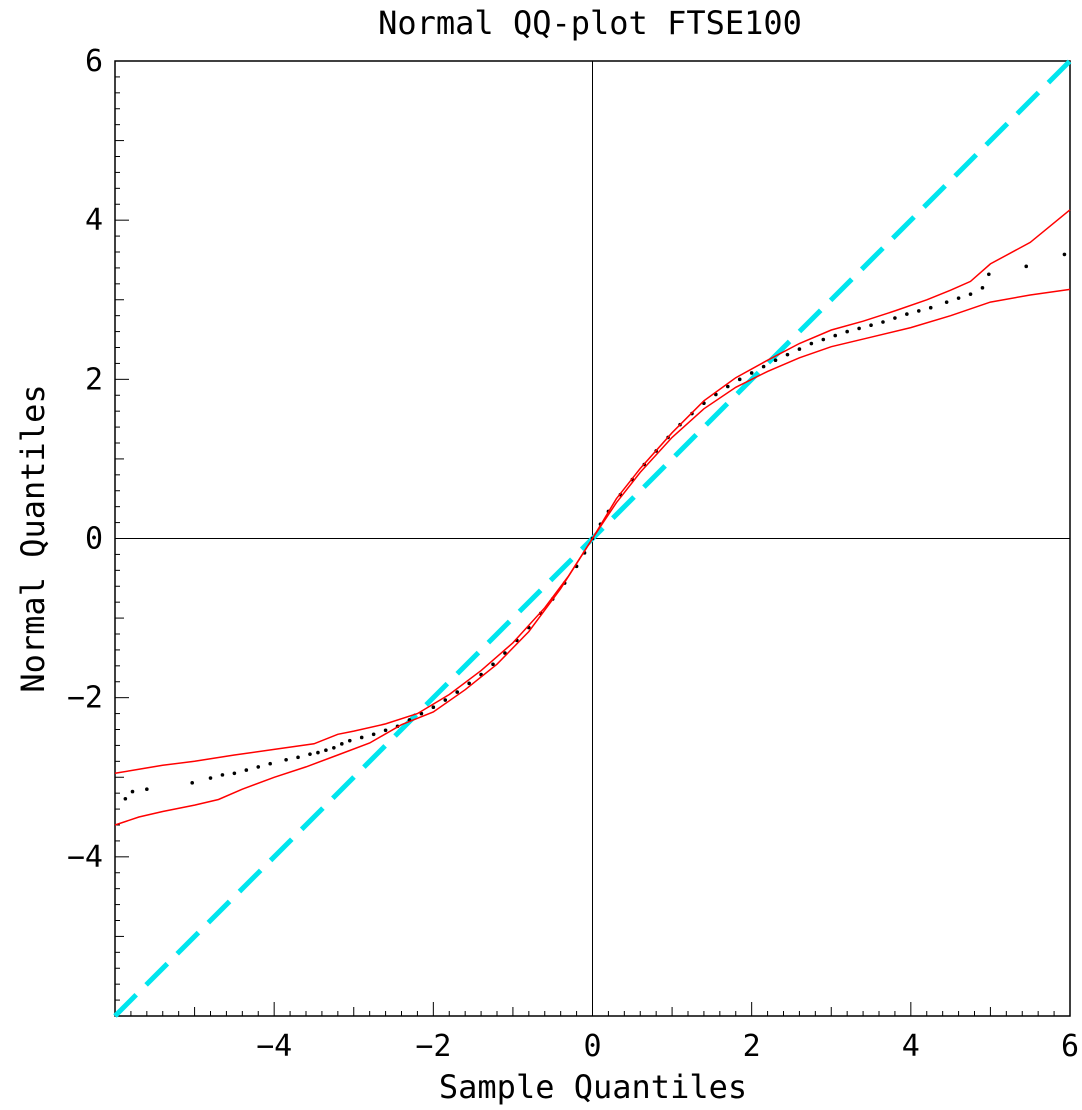 The width and height of the screenshot is (1082, 1110). I want to click on x-axis-title: Sample Quantiles, so click(593, 1087).